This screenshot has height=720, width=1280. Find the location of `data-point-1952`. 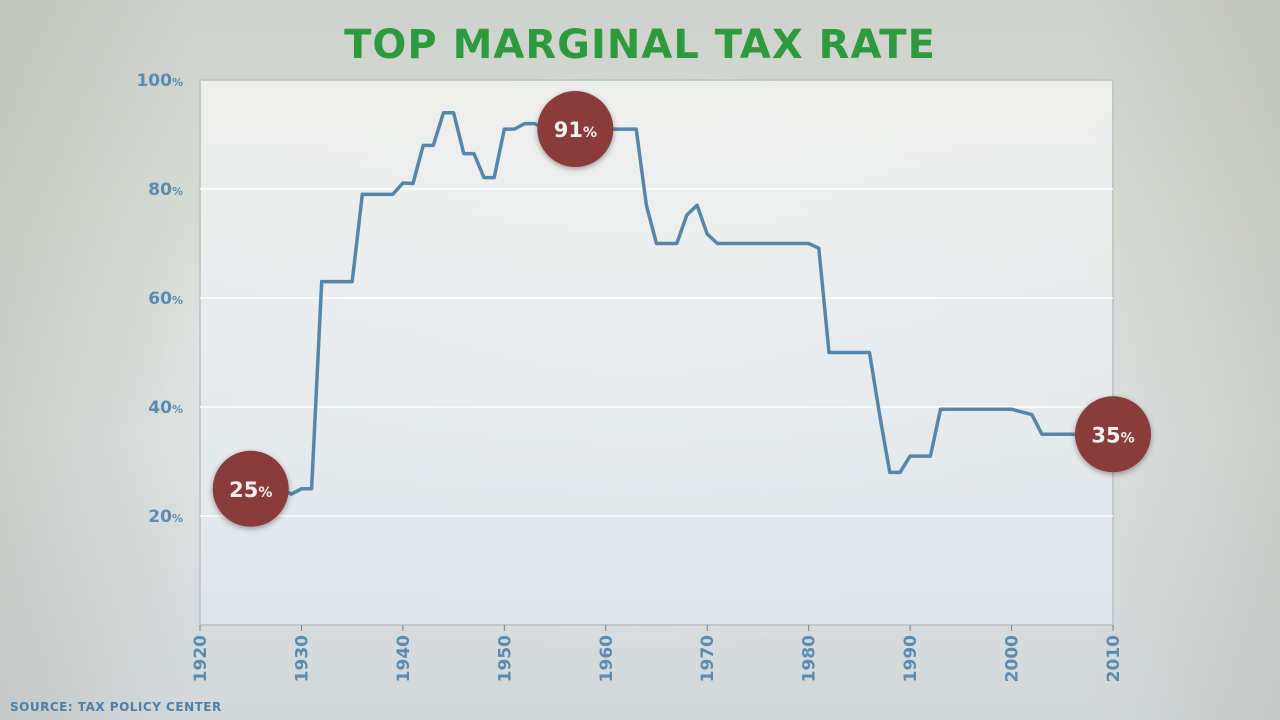

data-point-1952 is located at coordinates (524, 123).